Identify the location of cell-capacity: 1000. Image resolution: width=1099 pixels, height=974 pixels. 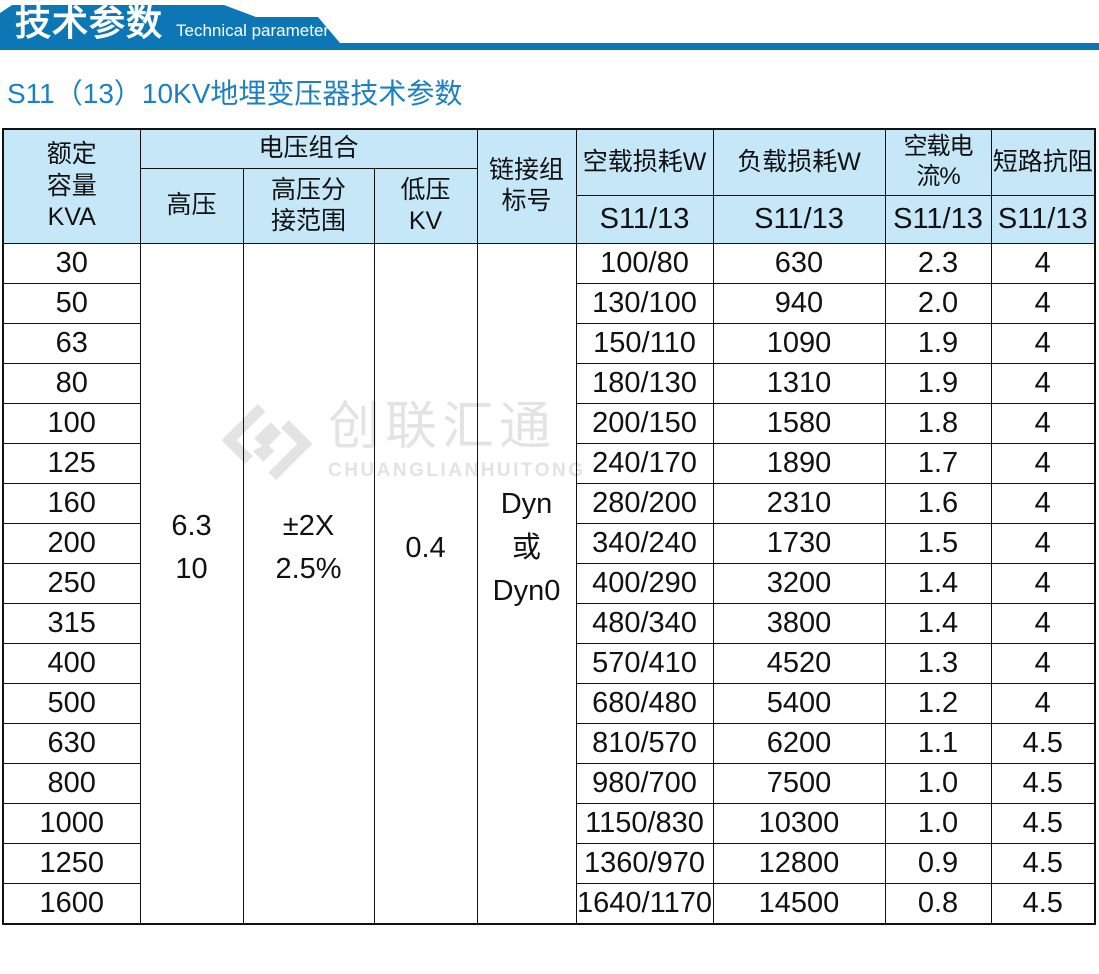
(71, 824).